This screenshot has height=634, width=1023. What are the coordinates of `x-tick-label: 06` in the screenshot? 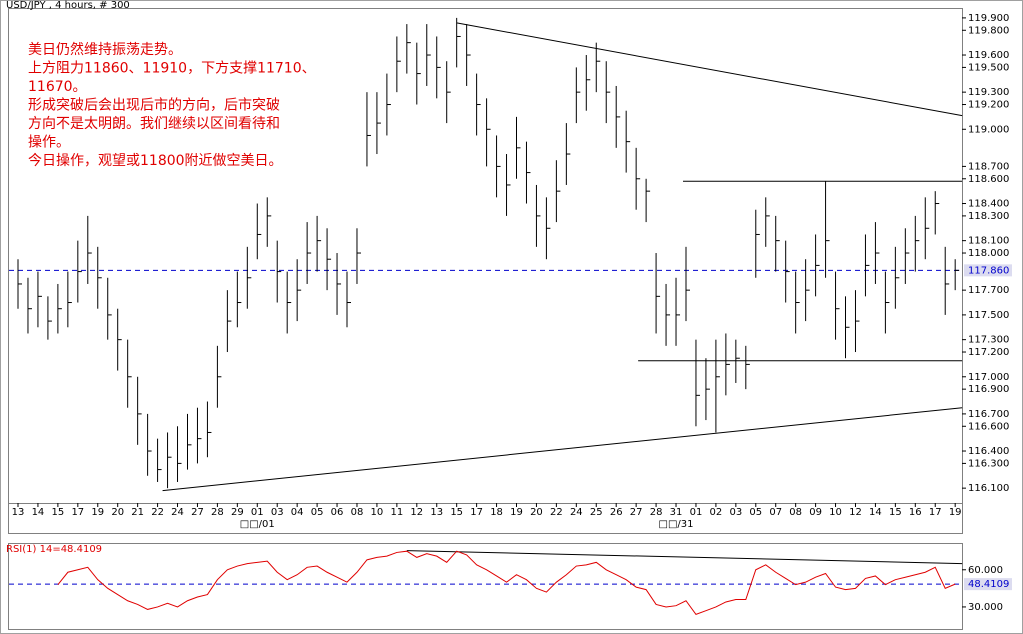 It's located at (337, 512).